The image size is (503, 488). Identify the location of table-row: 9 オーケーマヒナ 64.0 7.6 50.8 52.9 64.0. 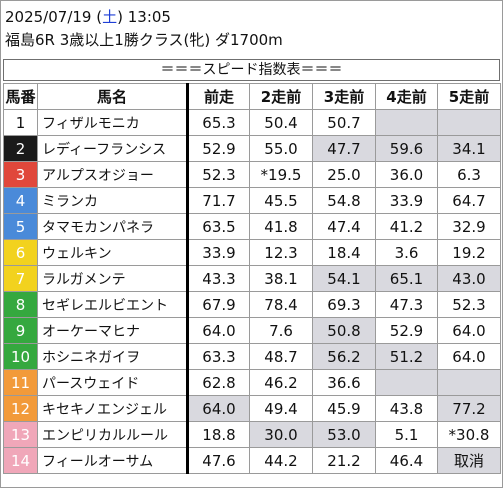
(252, 330).